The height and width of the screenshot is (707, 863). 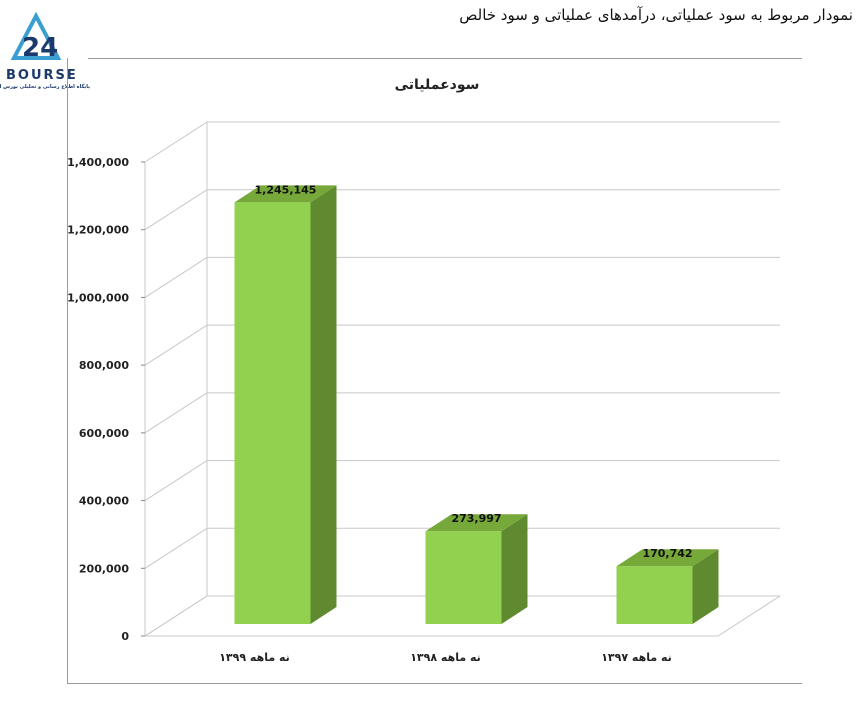 What do you see at coordinates (749, 616) in the screenshot?
I see `floor-right-edge` at bounding box center [749, 616].